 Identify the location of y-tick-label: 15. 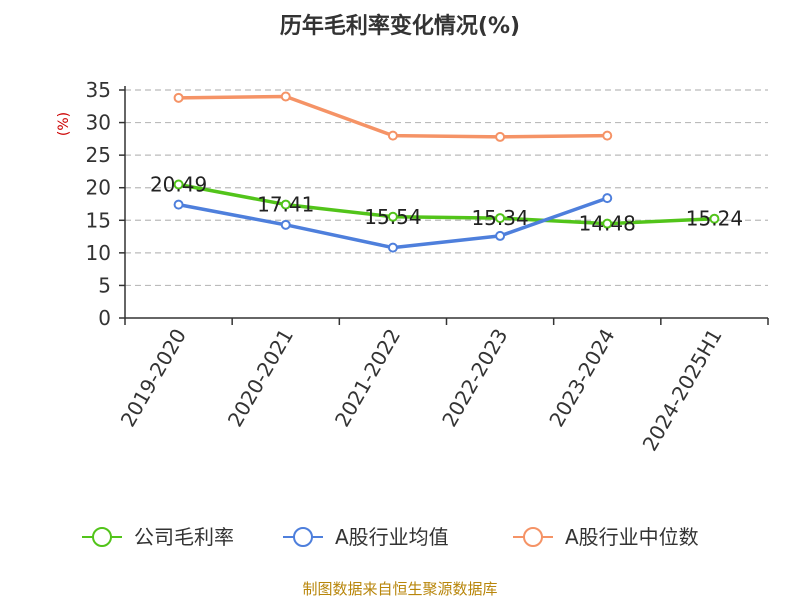
(98, 220).